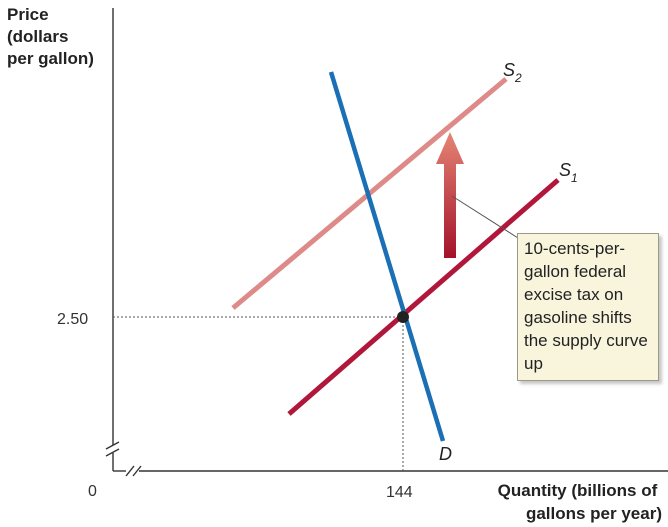 Image resolution: width=668 pixels, height=527 pixels. I want to click on y-tick-label-price: 2.50, so click(72, 319).